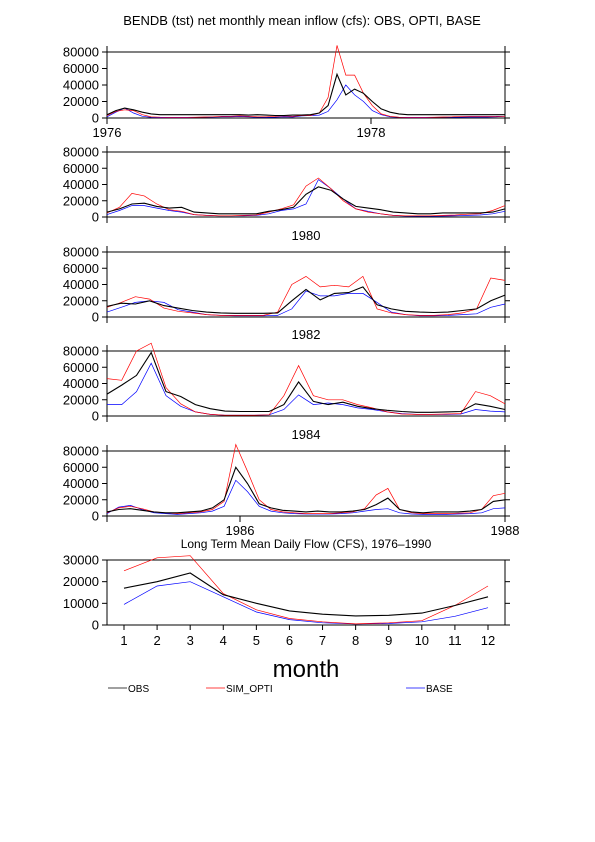  I want to click on panel-6-xtick-label: 10, so click(422, 640).